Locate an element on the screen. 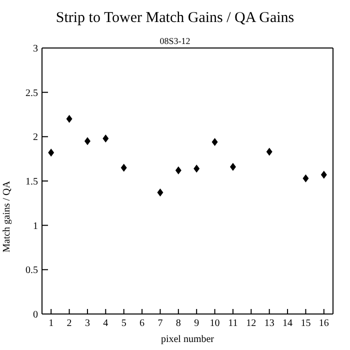 The height and width of the screenshot is (350, 350). y-tick-label: 0.5 is located at coordinates (32, 270).